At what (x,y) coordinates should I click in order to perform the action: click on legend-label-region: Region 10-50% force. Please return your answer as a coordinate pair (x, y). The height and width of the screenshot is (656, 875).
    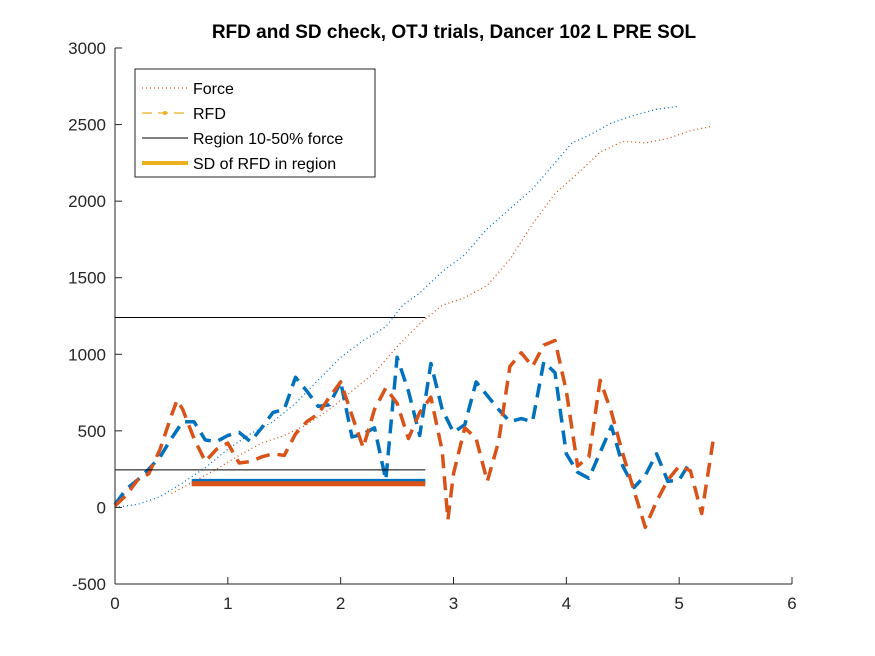
    Looking at the image, I should click on (268, 139).